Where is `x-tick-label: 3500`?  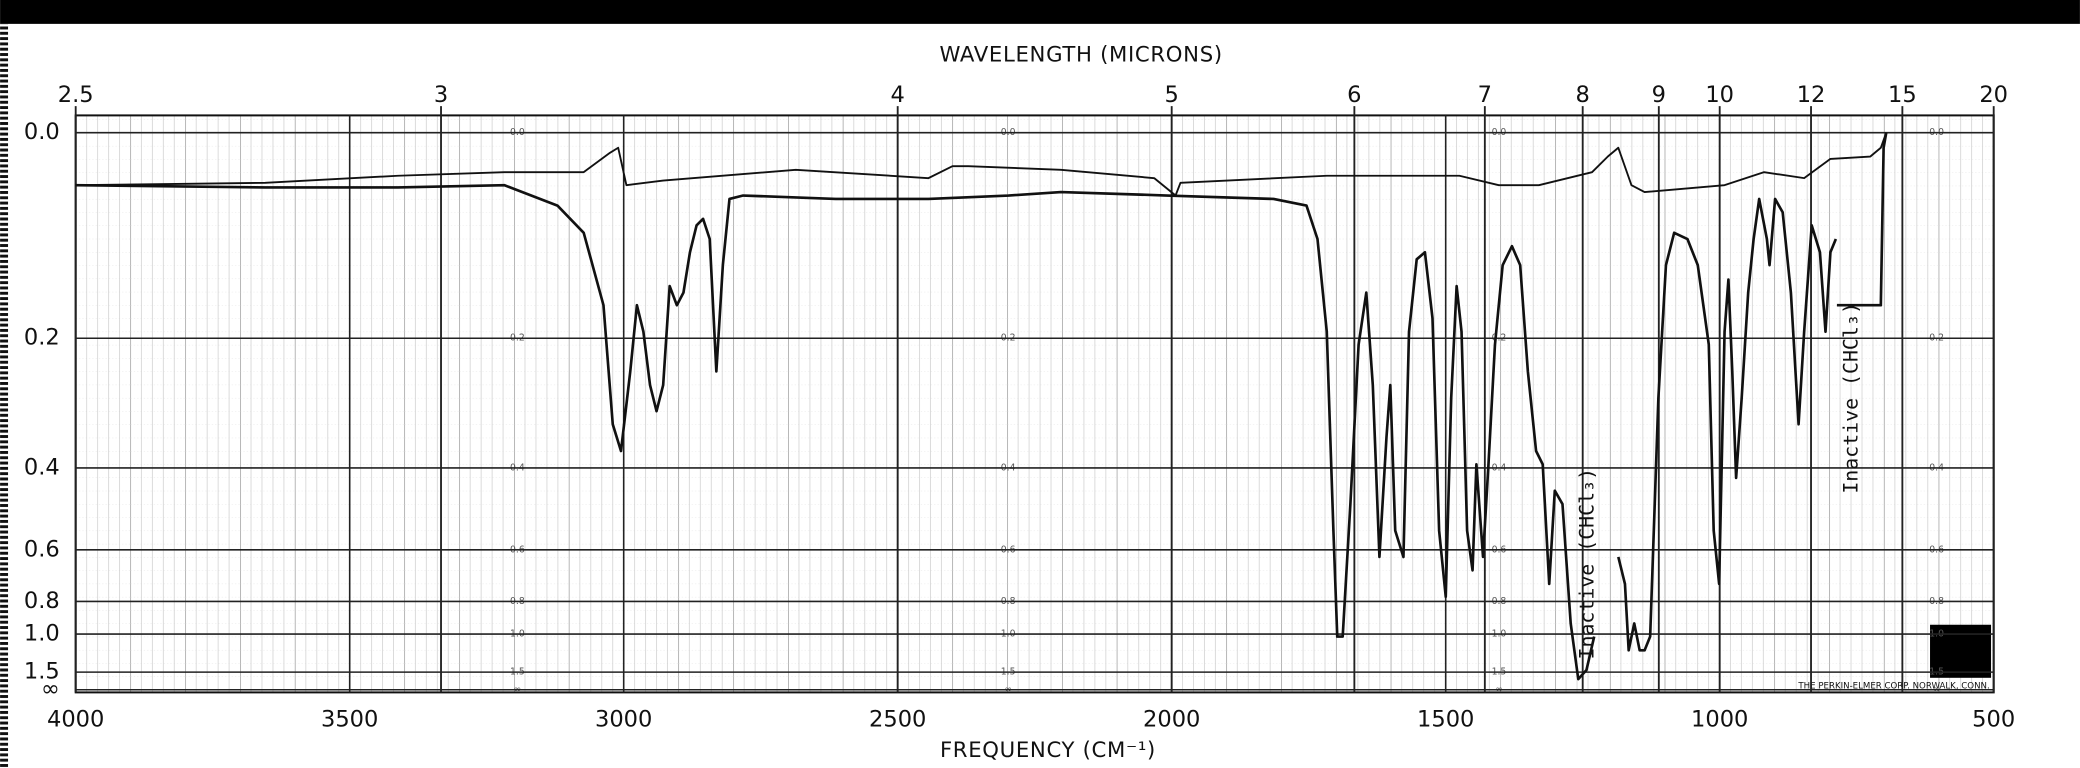
x-tick-label: 3500 is located at coordinates (349, 720).